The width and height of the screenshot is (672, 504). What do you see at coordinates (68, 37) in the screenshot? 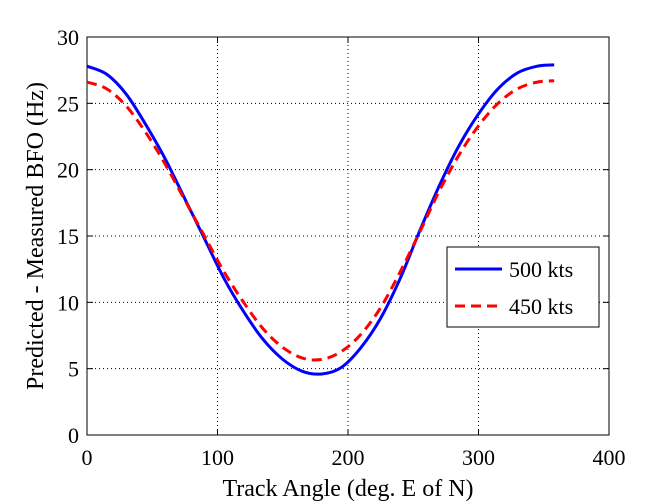
I see `y-tick-label: 30` at bounding box center [68, 37].